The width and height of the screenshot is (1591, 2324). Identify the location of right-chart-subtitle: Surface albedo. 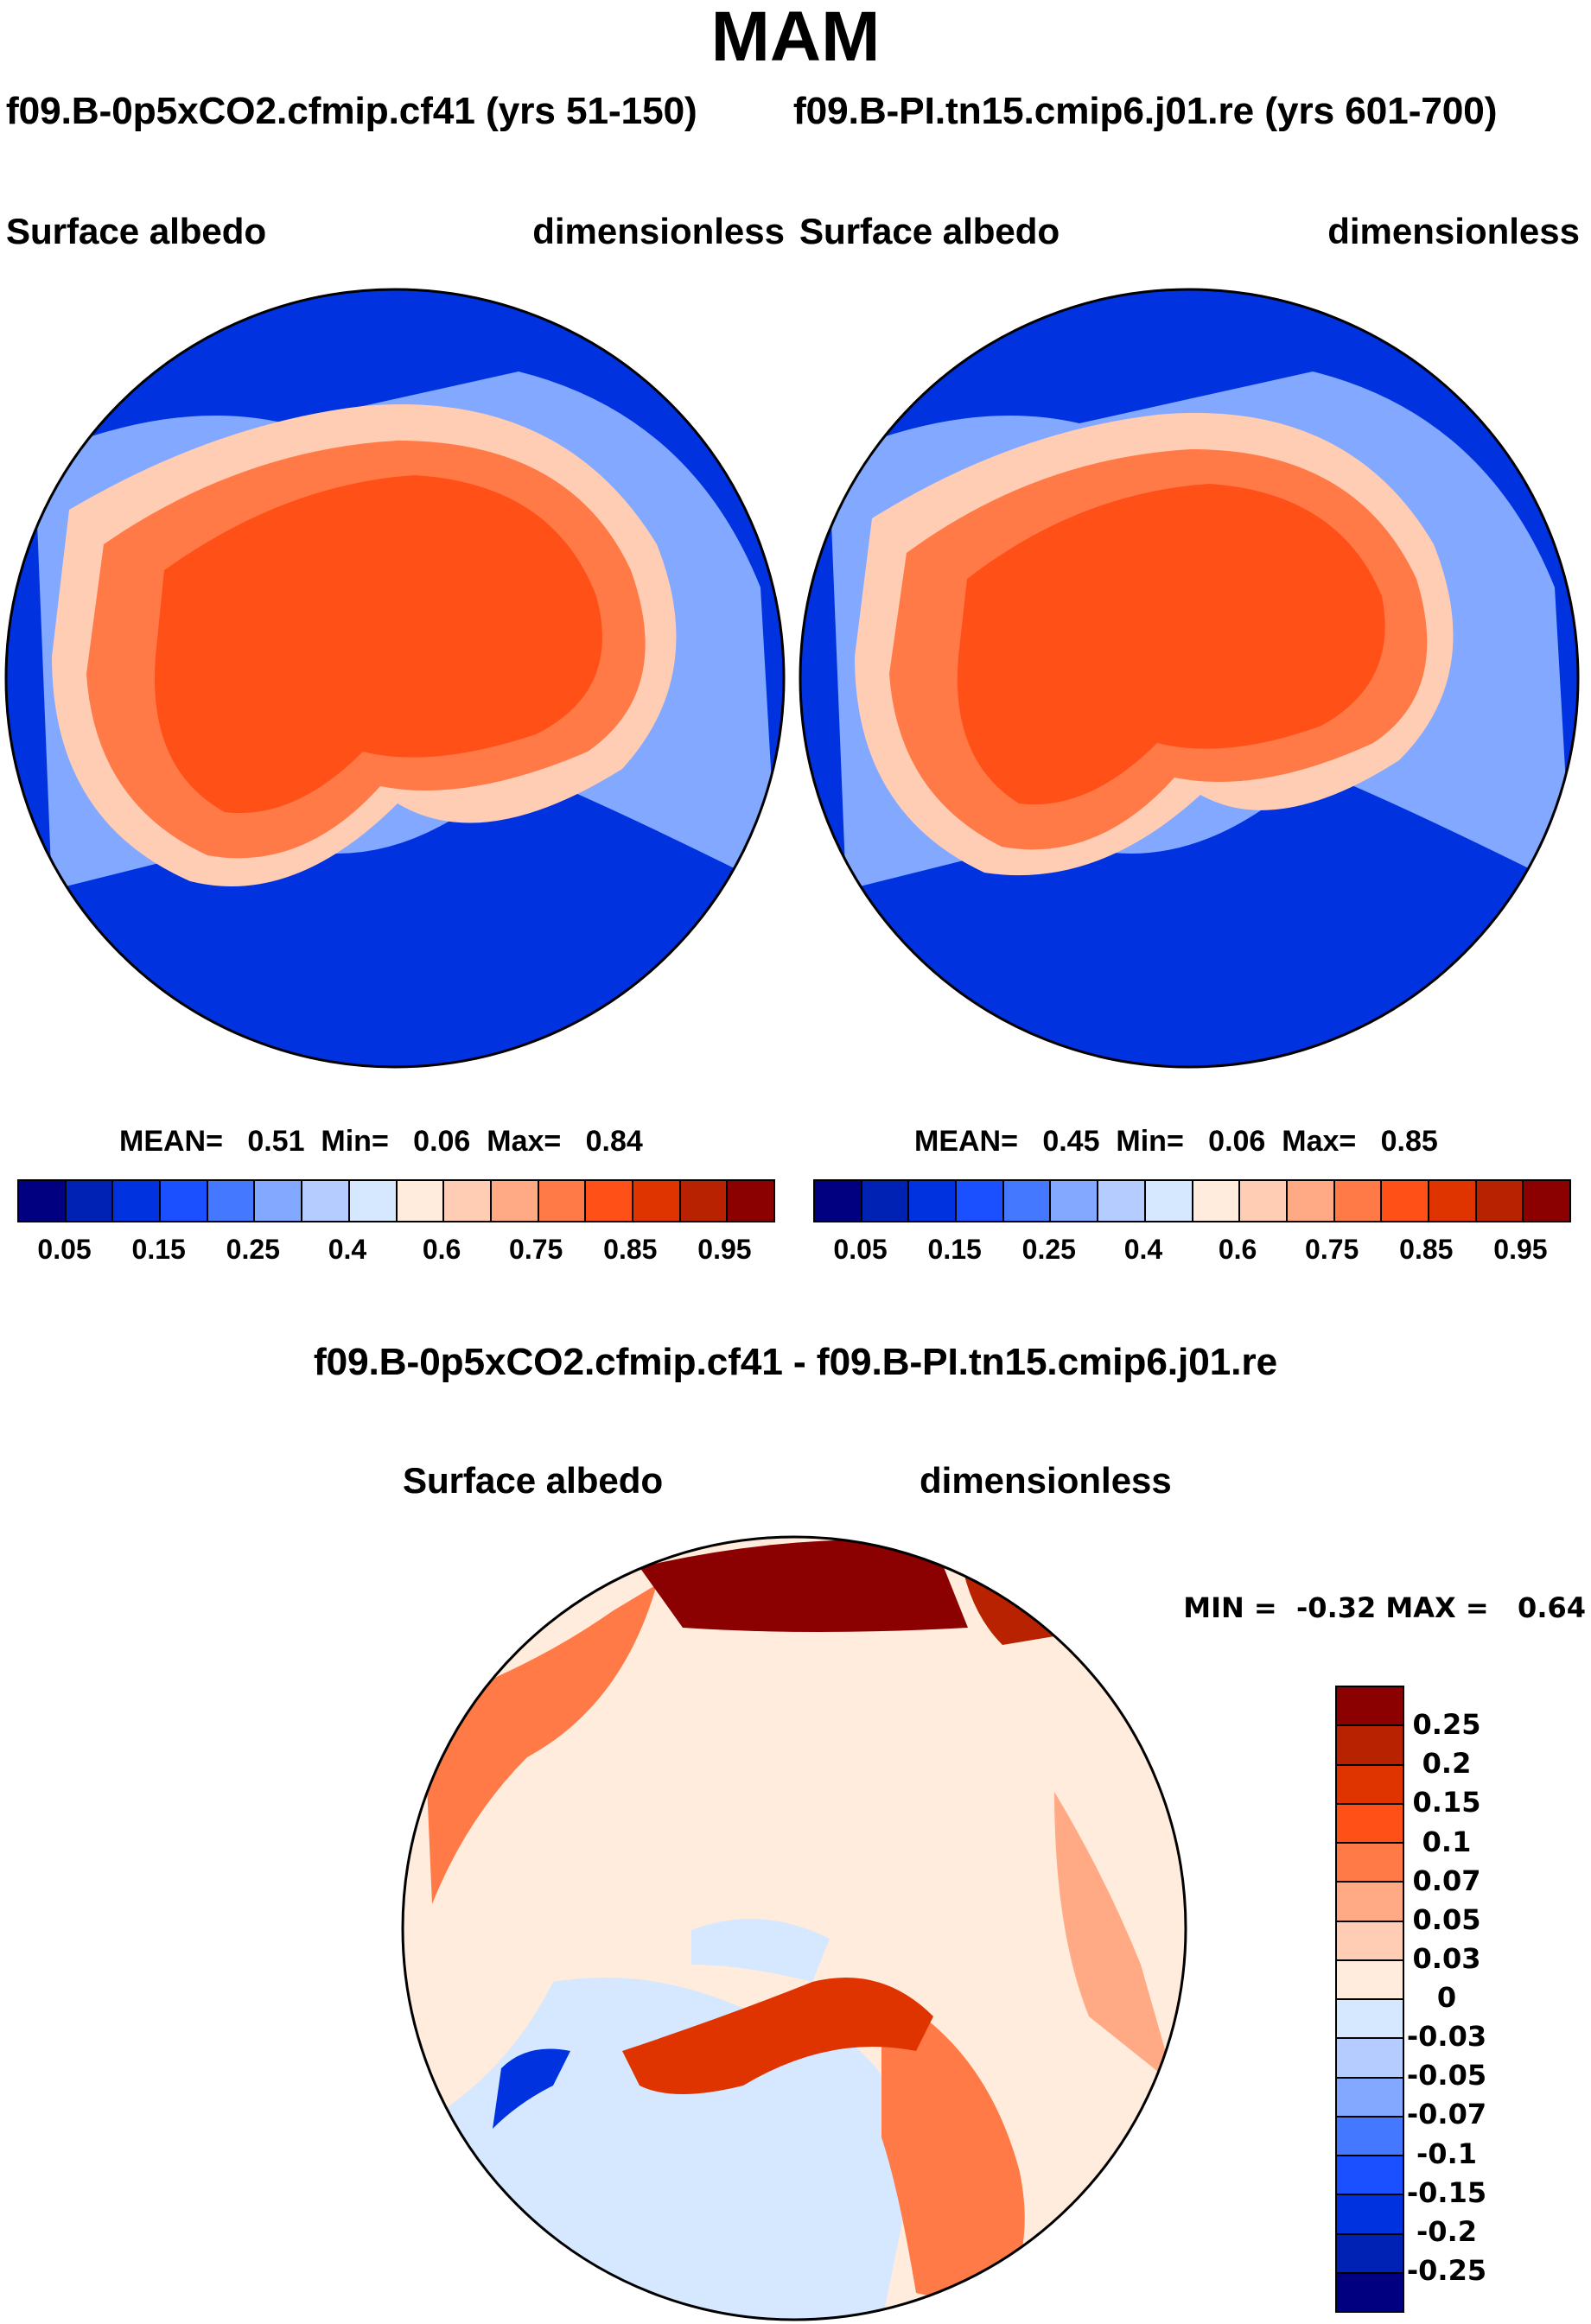
(930, 231).